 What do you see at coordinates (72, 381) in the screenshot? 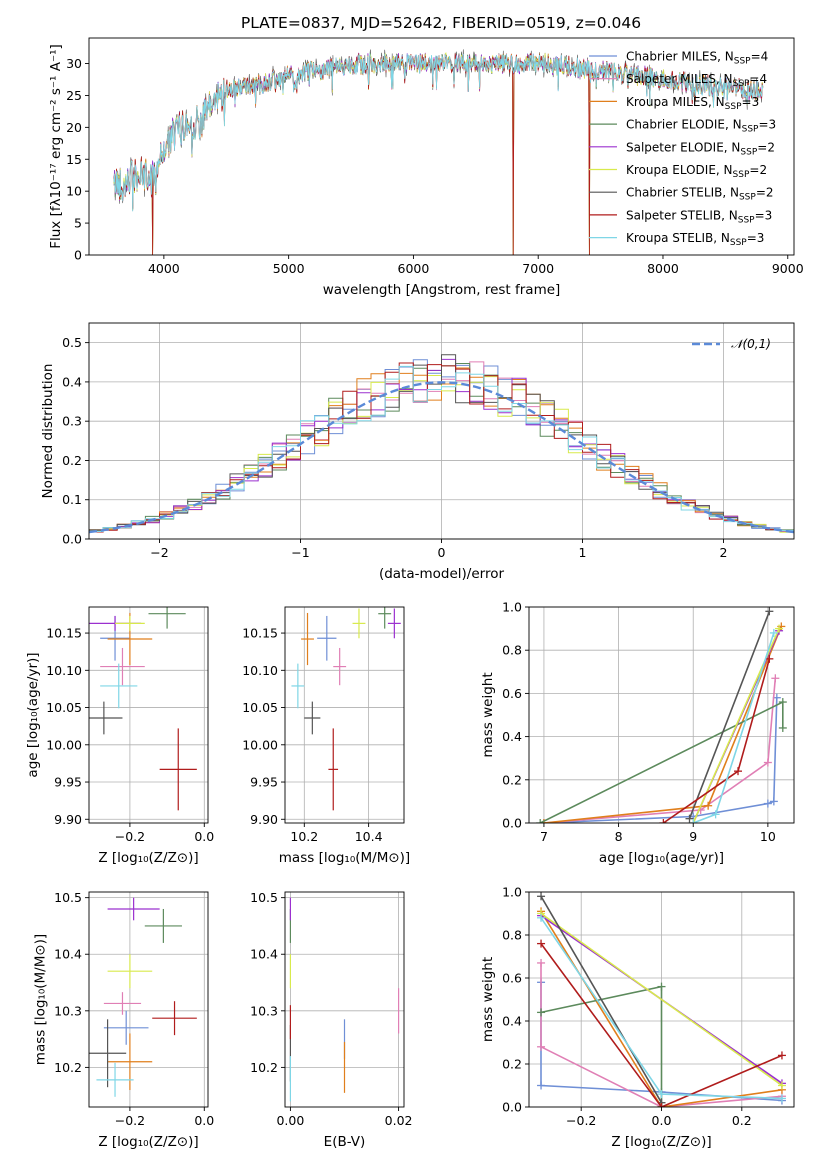
I see `residuals-ytick-label: 0.4` at bounding box center [72, 381].